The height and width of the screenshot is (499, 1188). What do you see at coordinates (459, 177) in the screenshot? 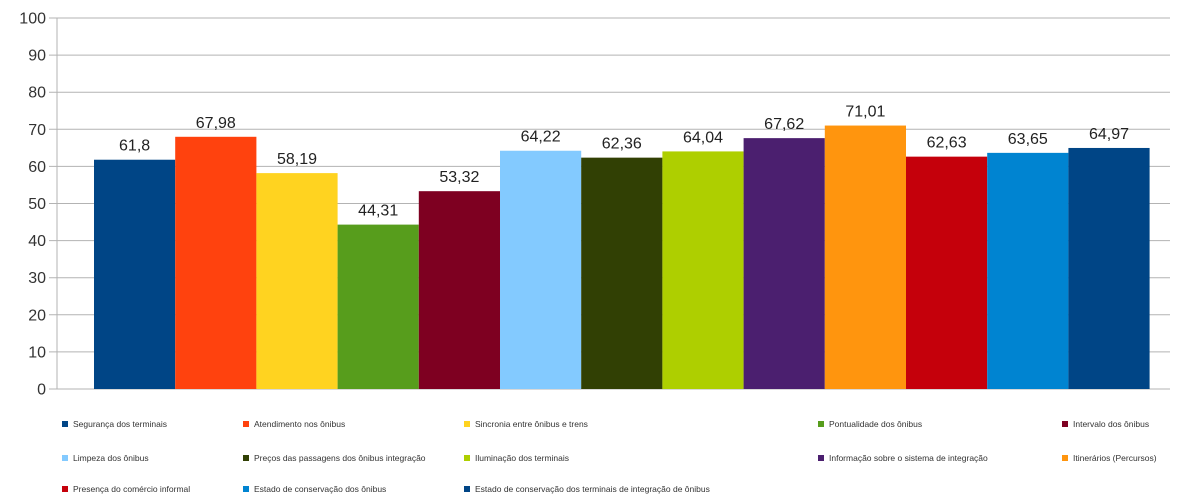
I see `data-label: 53,32` at bounding box center [459, 177].